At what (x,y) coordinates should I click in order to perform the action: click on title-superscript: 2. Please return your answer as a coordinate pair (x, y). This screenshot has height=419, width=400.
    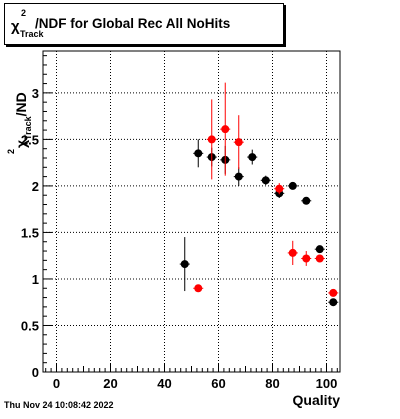
    Looking at the image, I should click on (24, 13).